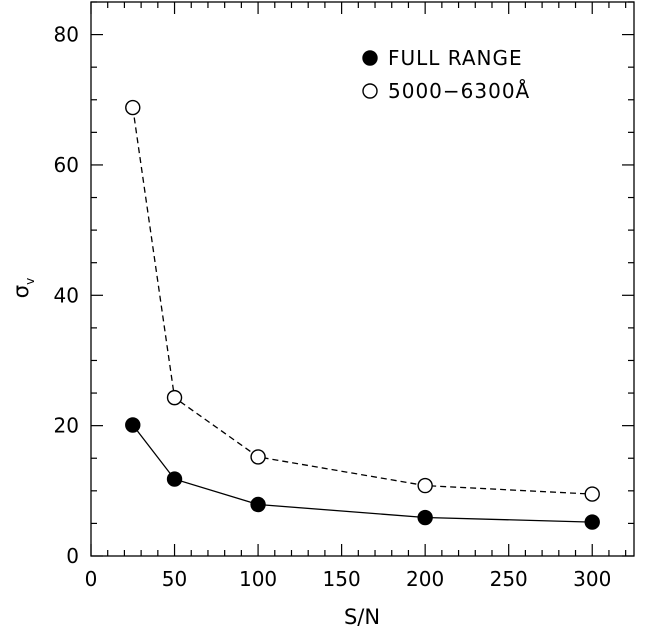  I want to click on legend-label: 5000−6300Å, so click(459, 91).